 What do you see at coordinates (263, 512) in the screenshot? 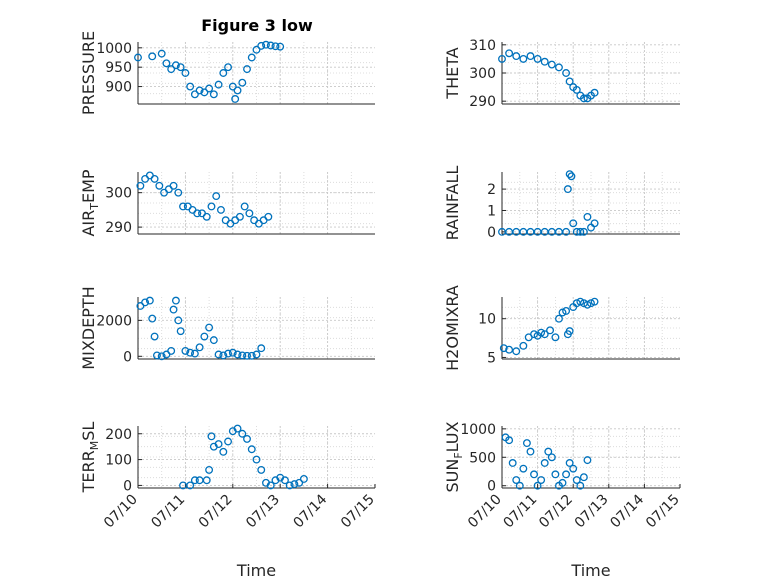
I see `x-tick-label: 07/13` at bounding box center [263, 512].